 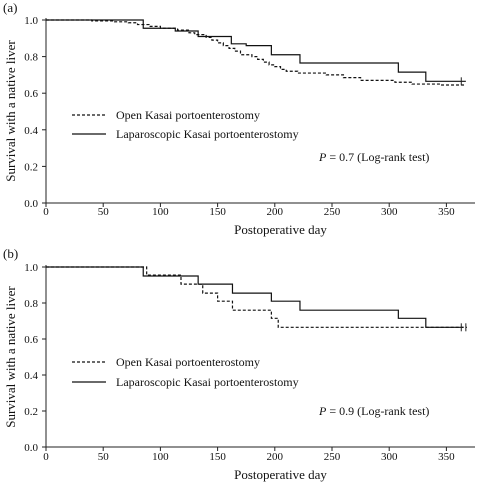 What do you see at coordinates (377, 157) in the screenshot?
I see `p-value-text: = 0.7 (Log-rank test)` at bounding box center [377, 157].